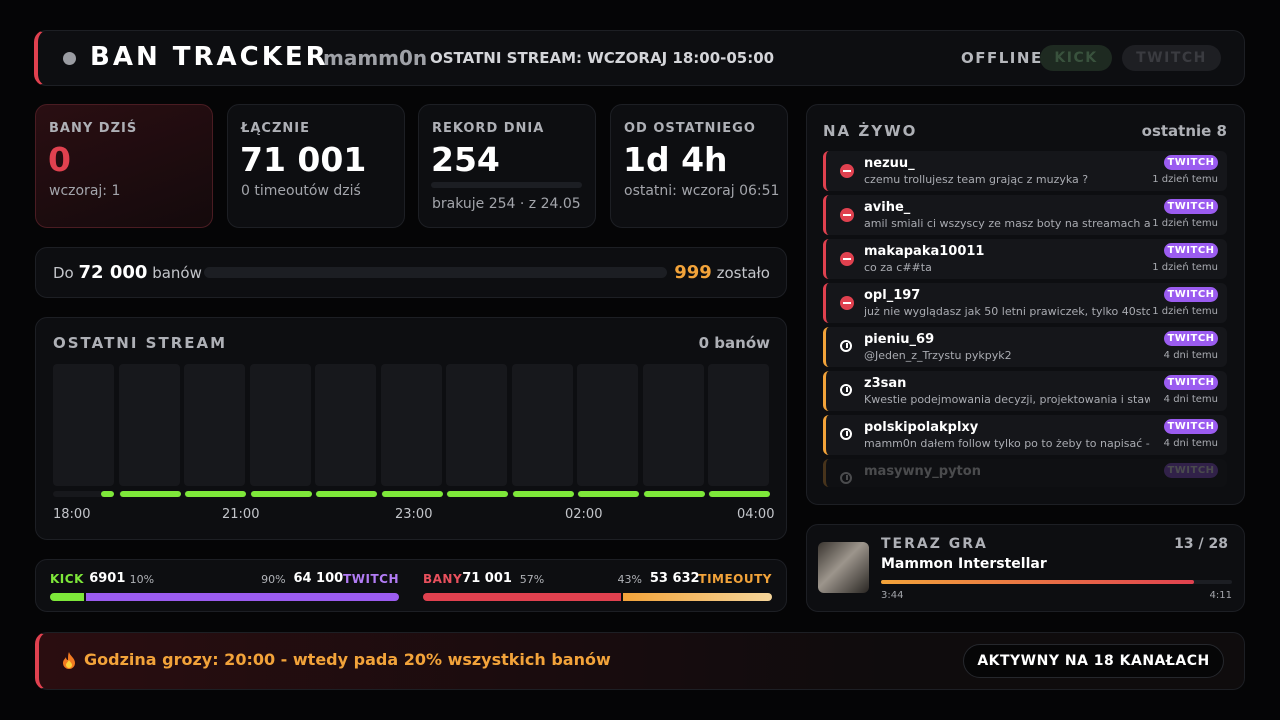 The image size is (1280, 720). Describe the element at coordinates (743, 273) in the screenshot. I see `remaining-label: zostało` at that location.